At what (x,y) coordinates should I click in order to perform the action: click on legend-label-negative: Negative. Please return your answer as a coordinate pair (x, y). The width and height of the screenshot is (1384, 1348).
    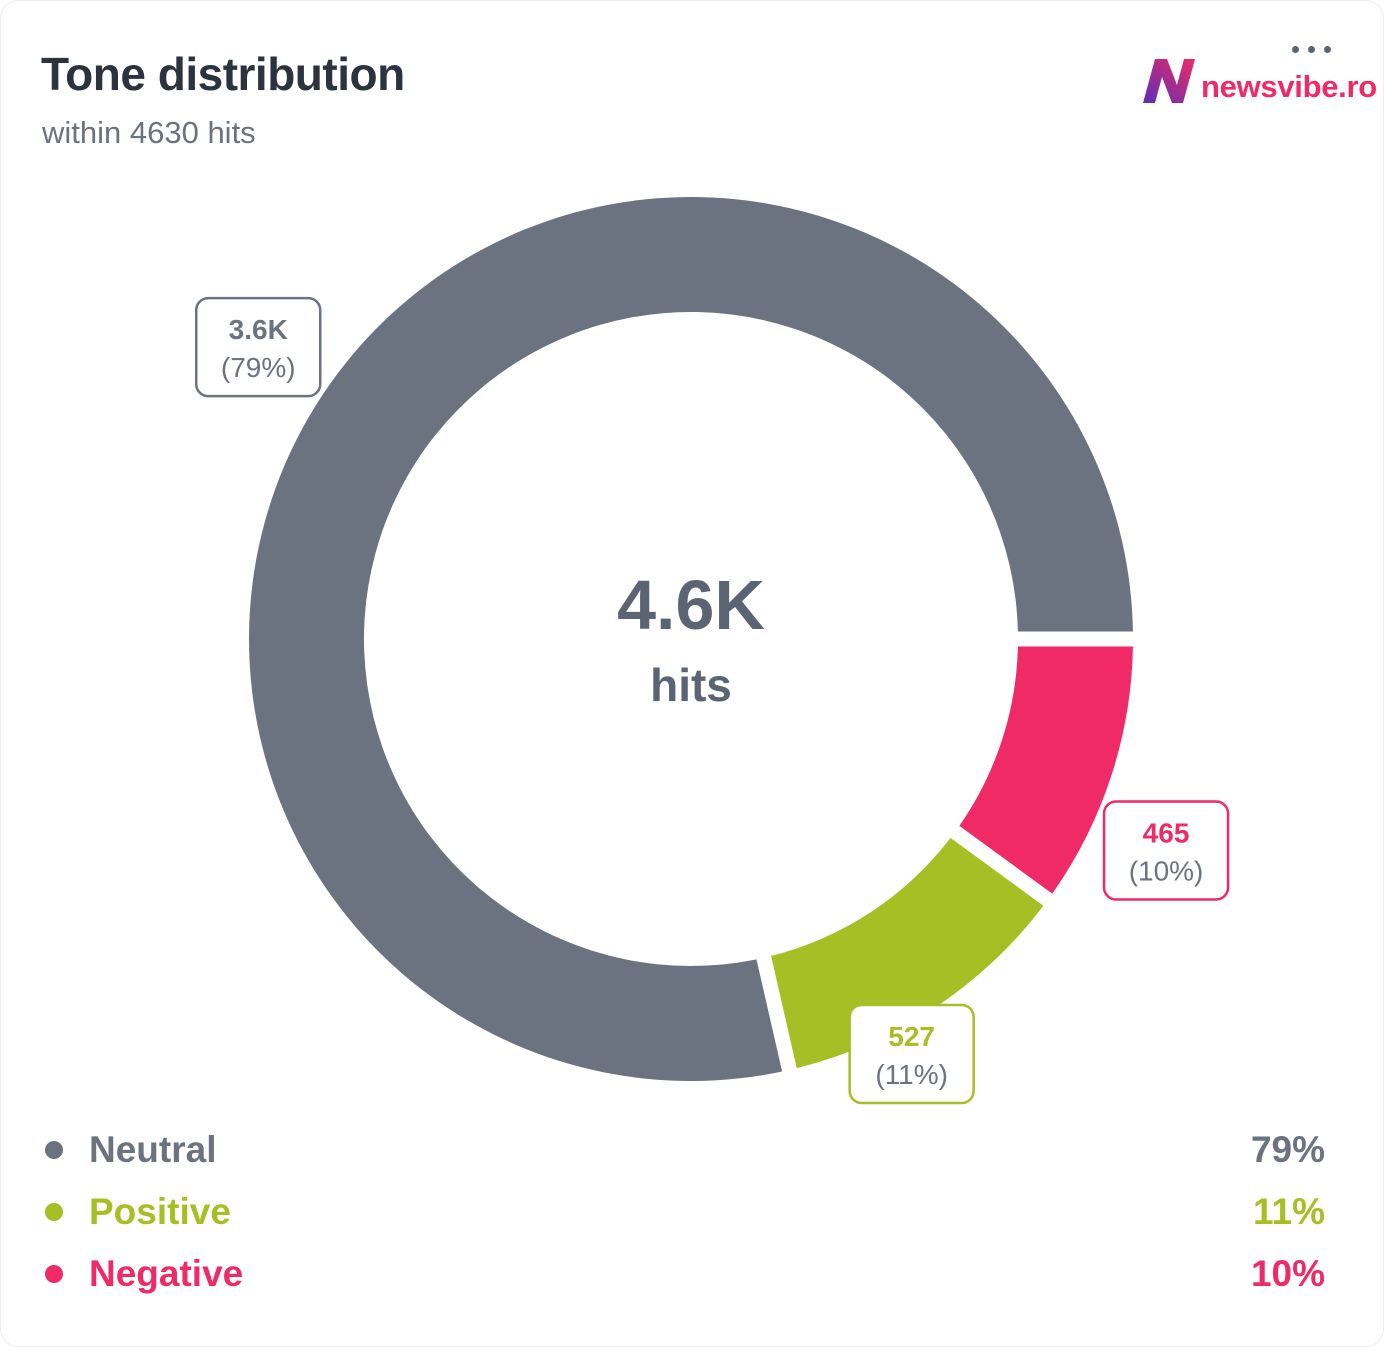
    Looking at the image, I should click on (166, 1273).